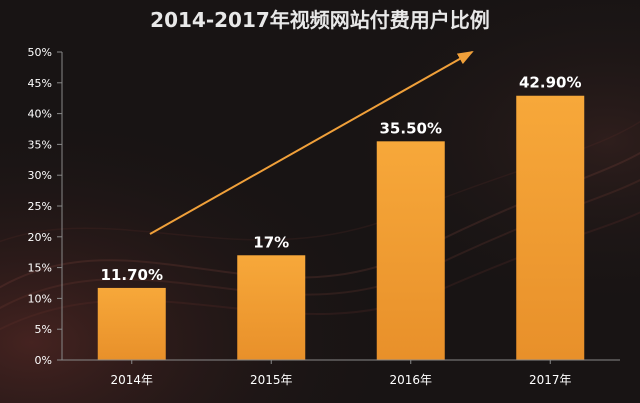 The image size is (640, 403). I want to click on x-tick-label: 2015年, so click(271, 380).